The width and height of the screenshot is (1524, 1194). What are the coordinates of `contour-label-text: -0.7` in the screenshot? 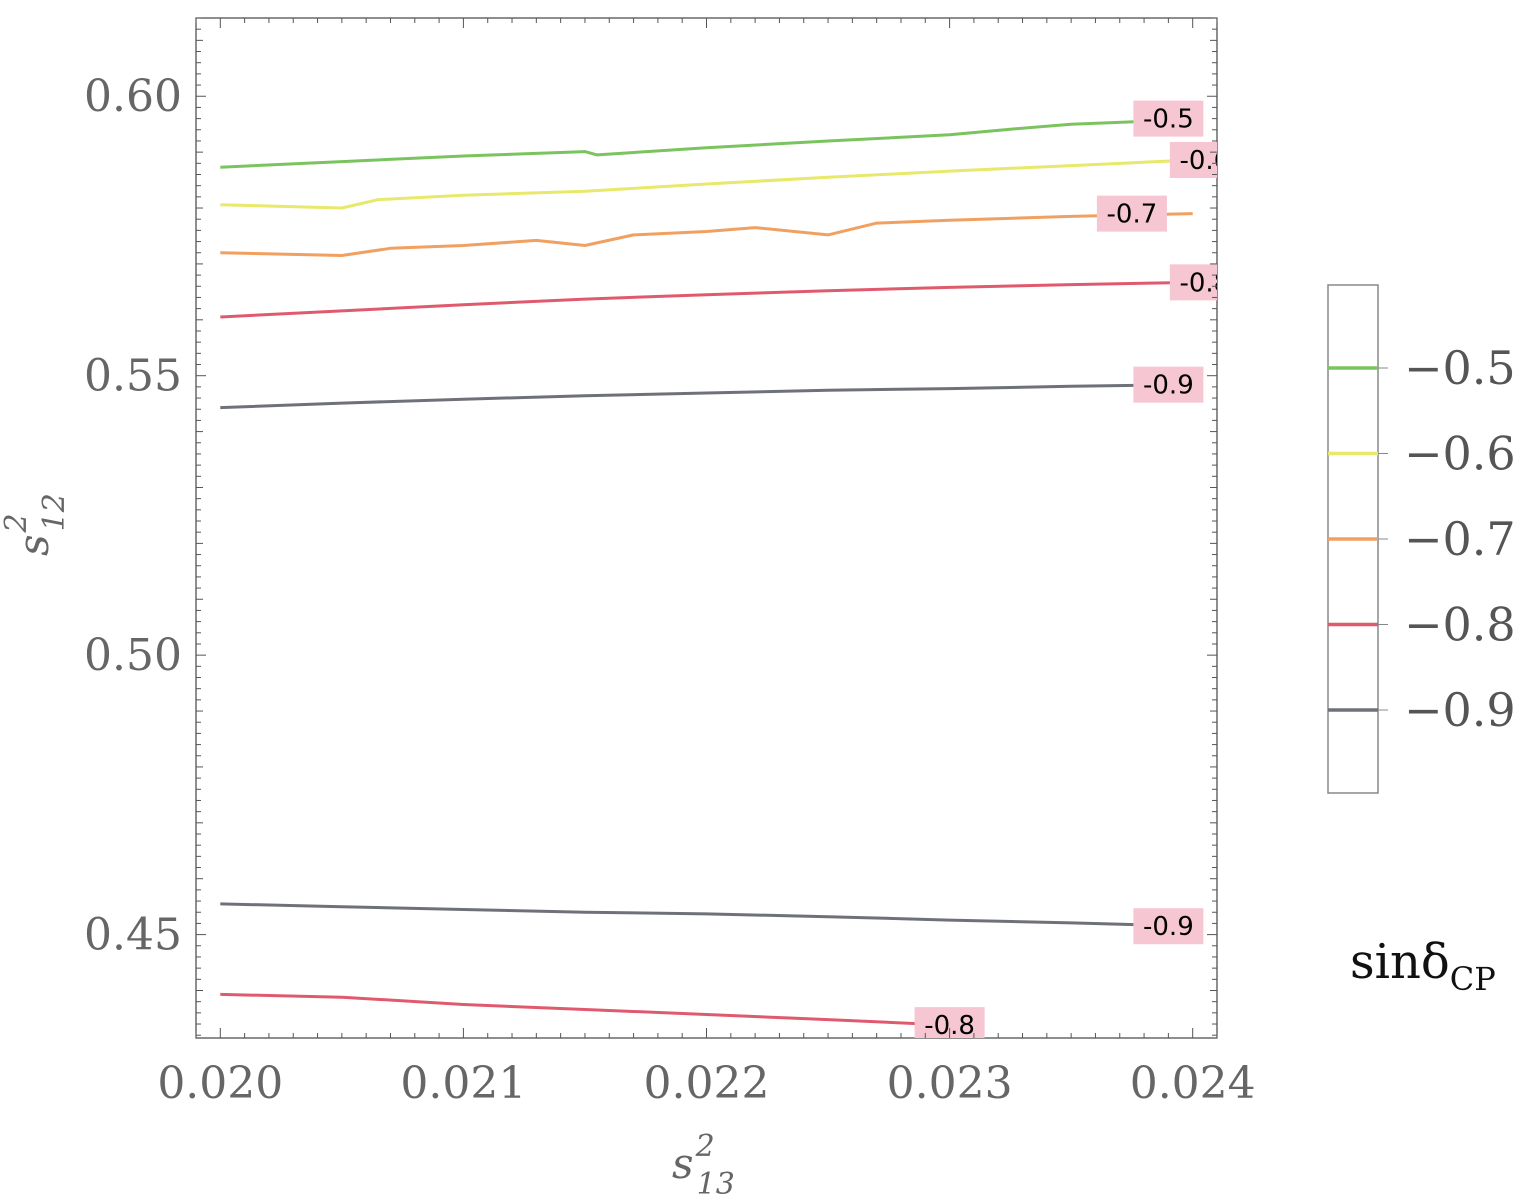 It's located at (1132, 215).